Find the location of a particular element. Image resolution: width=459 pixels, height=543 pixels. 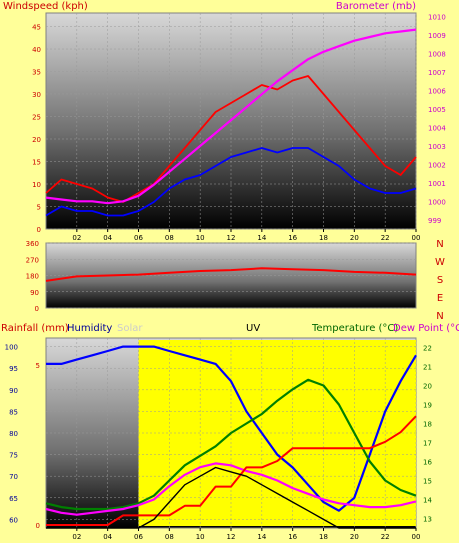

direction-y-label: 270 is located at coordinates (32, 260).